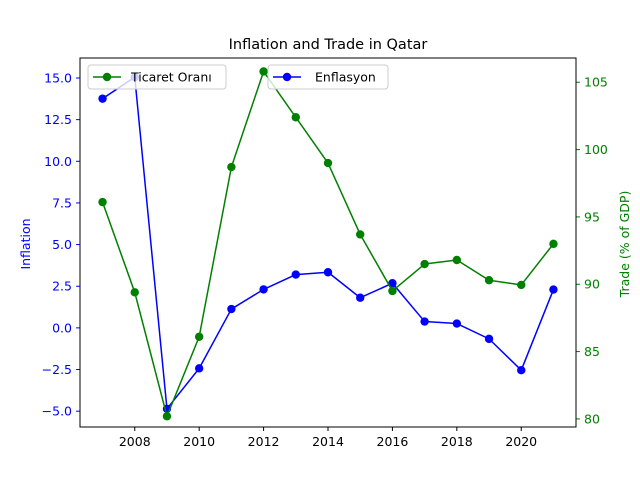 The height and width of the screenshot is (480, 640). I want to click on left-tick-label: 15.0, so click(58, 77).